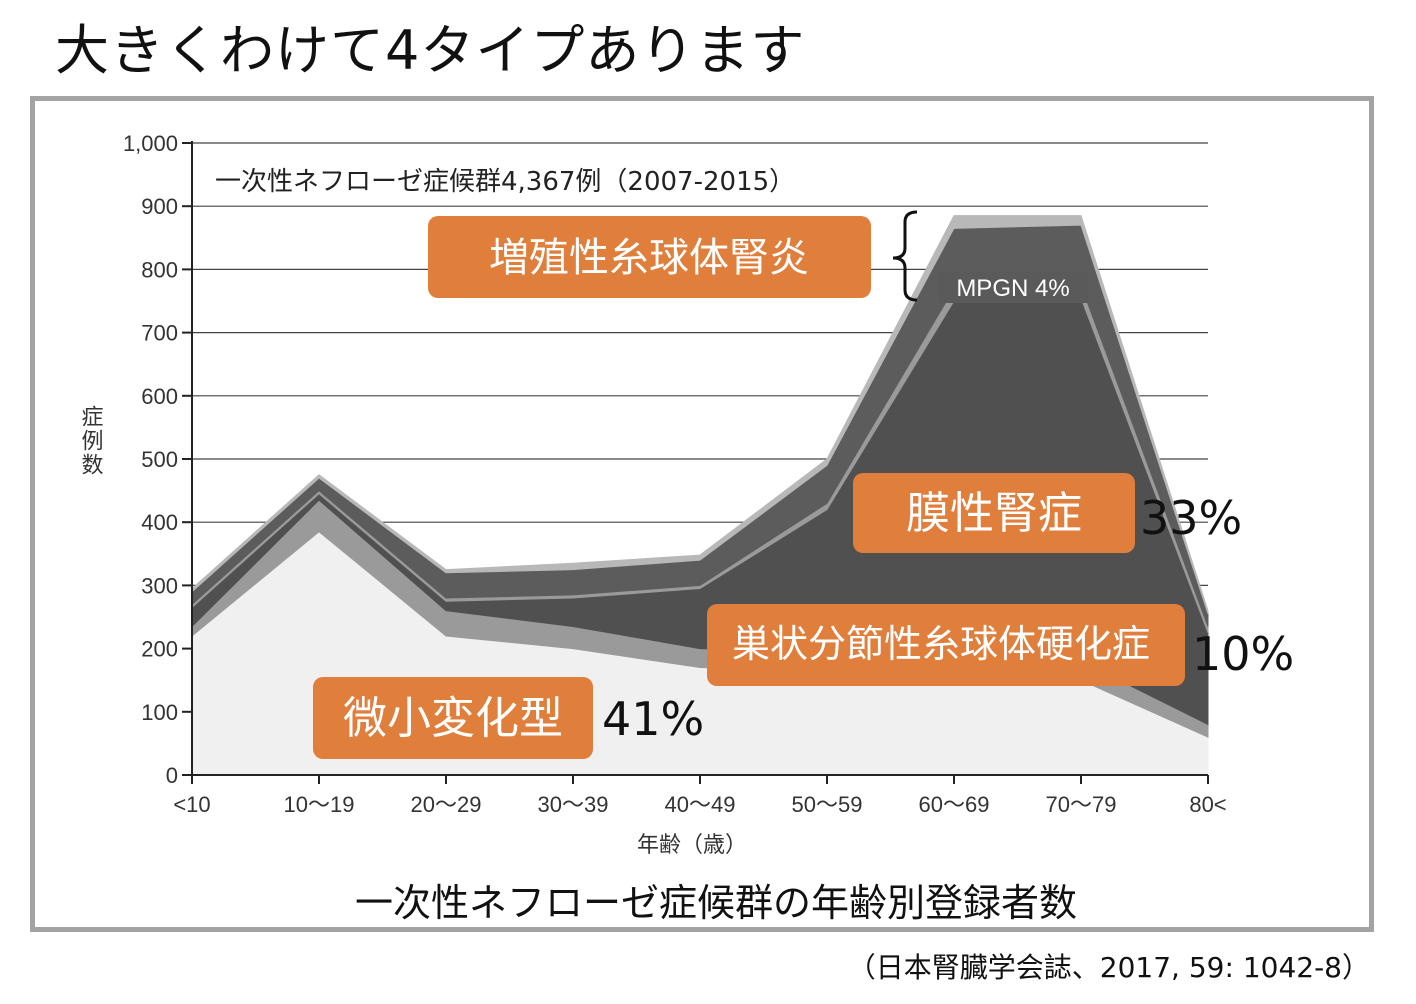 This screenshot has height=1004, width=1416. What do you see at coordinates (150, 143) in the screenshot?
I see `y-tick-label-10: 1,000` at bounding box center [150, 143].